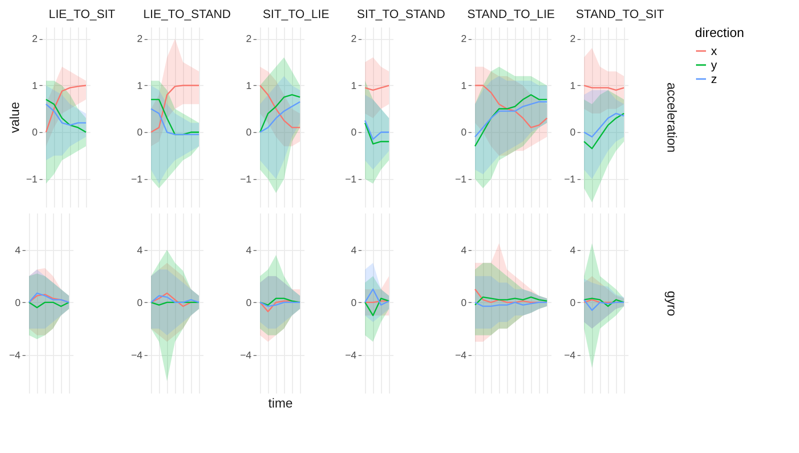 The height and width of the screenshot is (453, 799). I want to click on chart-title: STAND_TO_SIT, so click(620, 14).